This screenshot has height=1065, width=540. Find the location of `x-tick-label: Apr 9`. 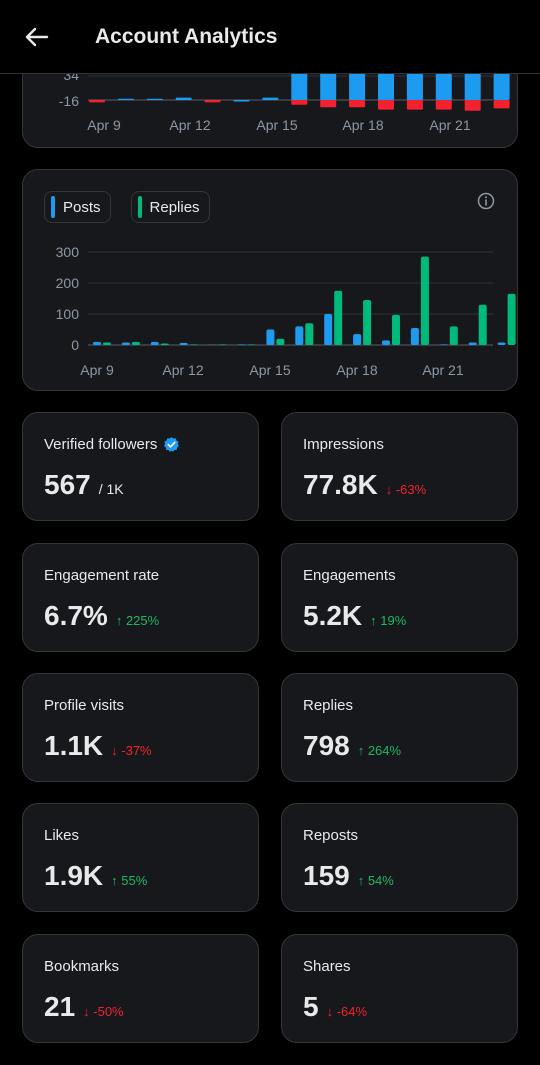

x-tick-label: Apr 9 is located at coordinates (104, 125).